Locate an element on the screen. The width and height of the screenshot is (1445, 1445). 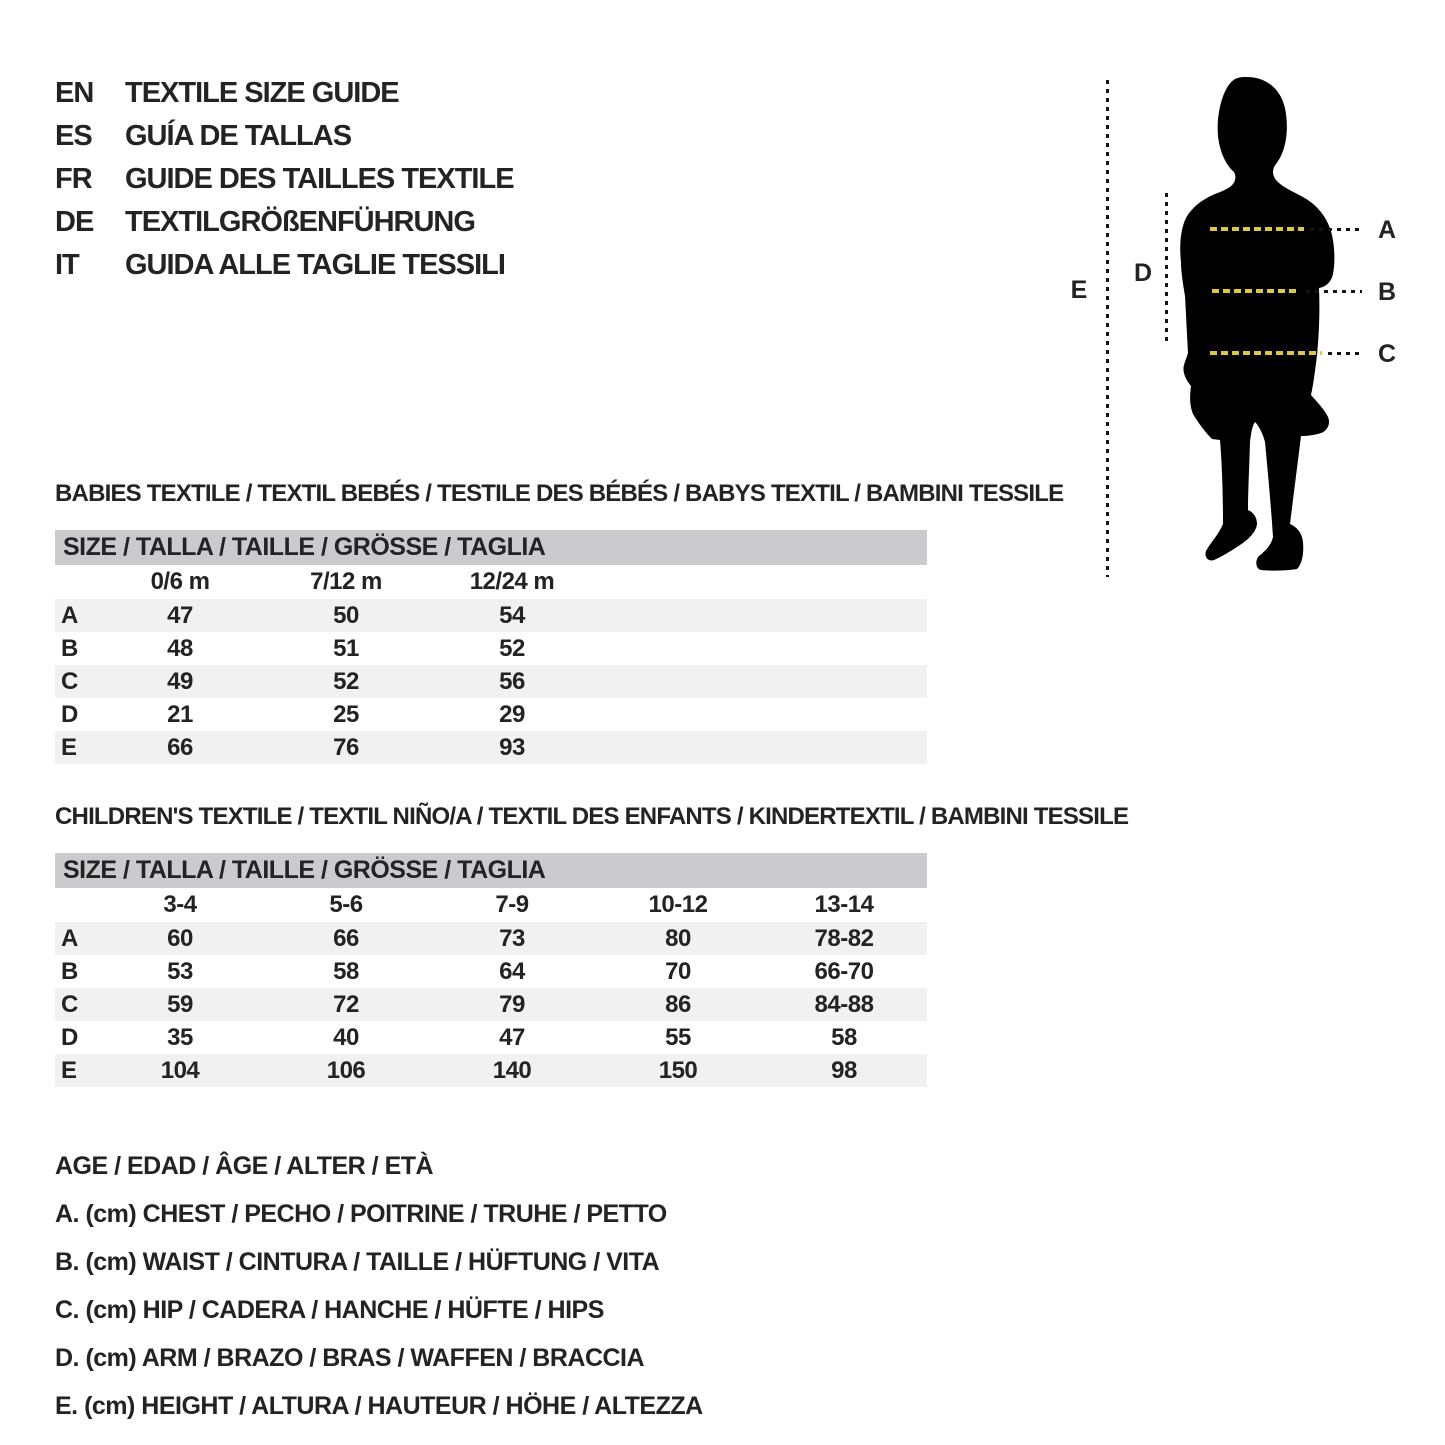
row-label: A is located at coordinates (69, 938).